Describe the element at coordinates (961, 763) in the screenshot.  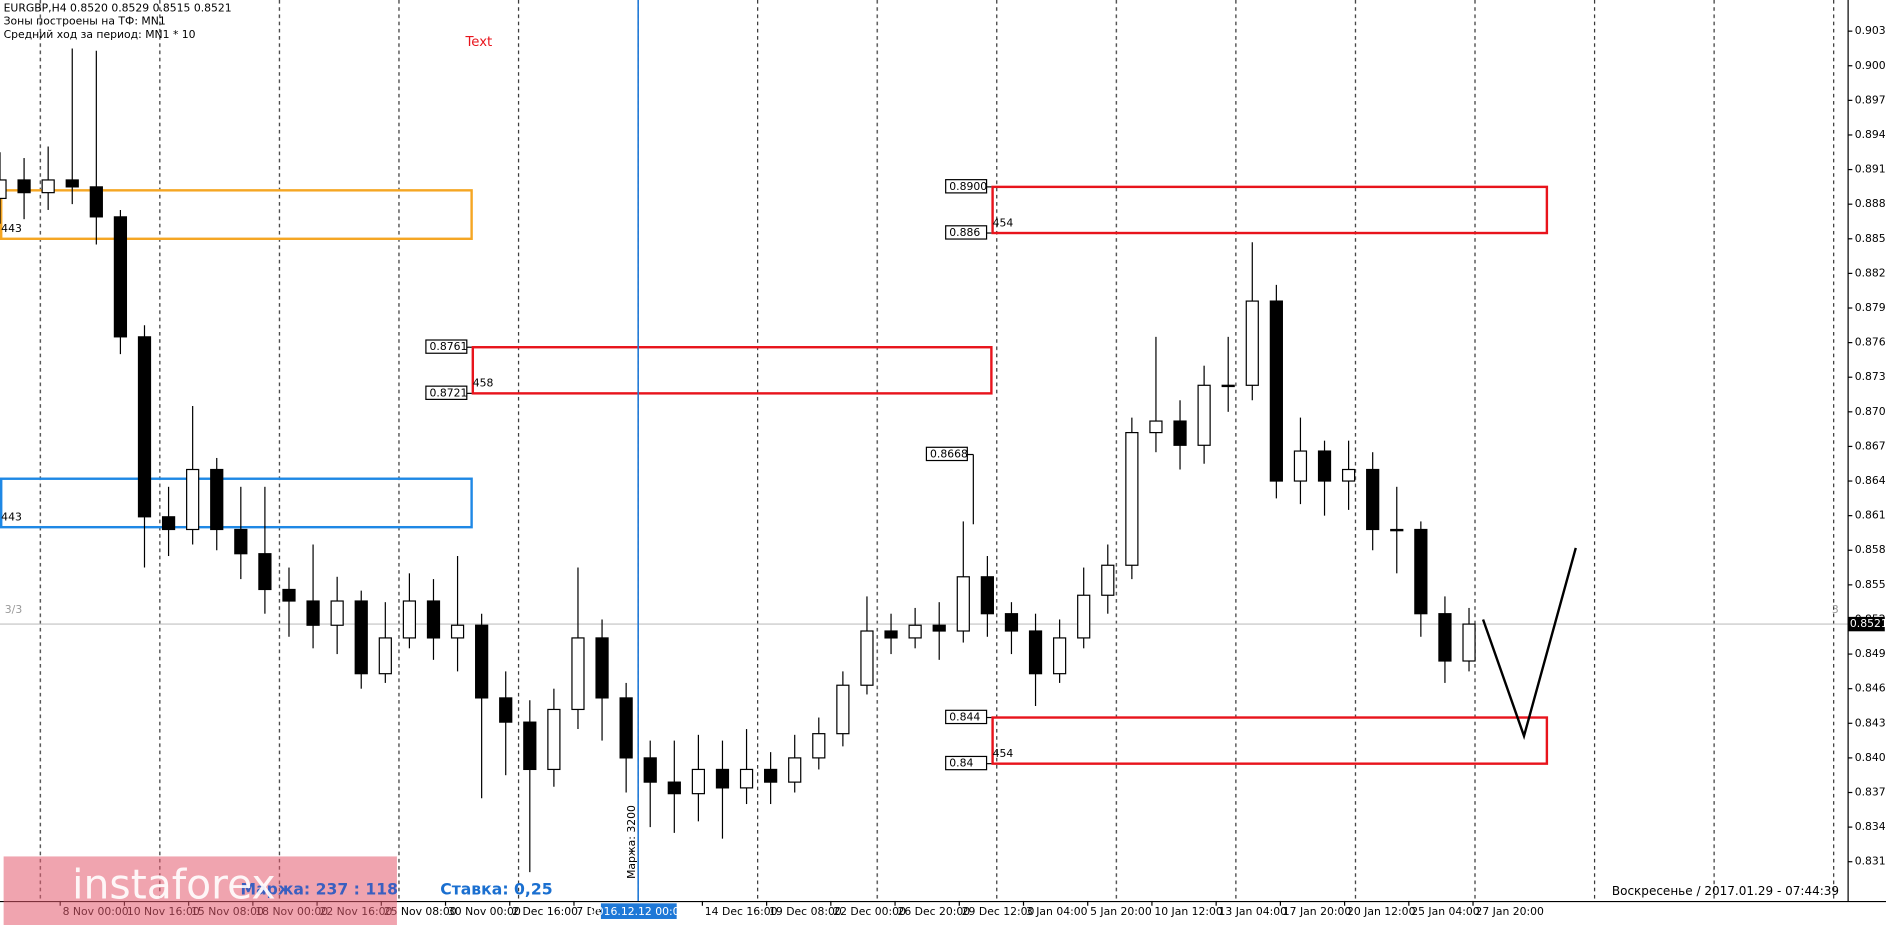
I see `price-label: 0.84` at that location.